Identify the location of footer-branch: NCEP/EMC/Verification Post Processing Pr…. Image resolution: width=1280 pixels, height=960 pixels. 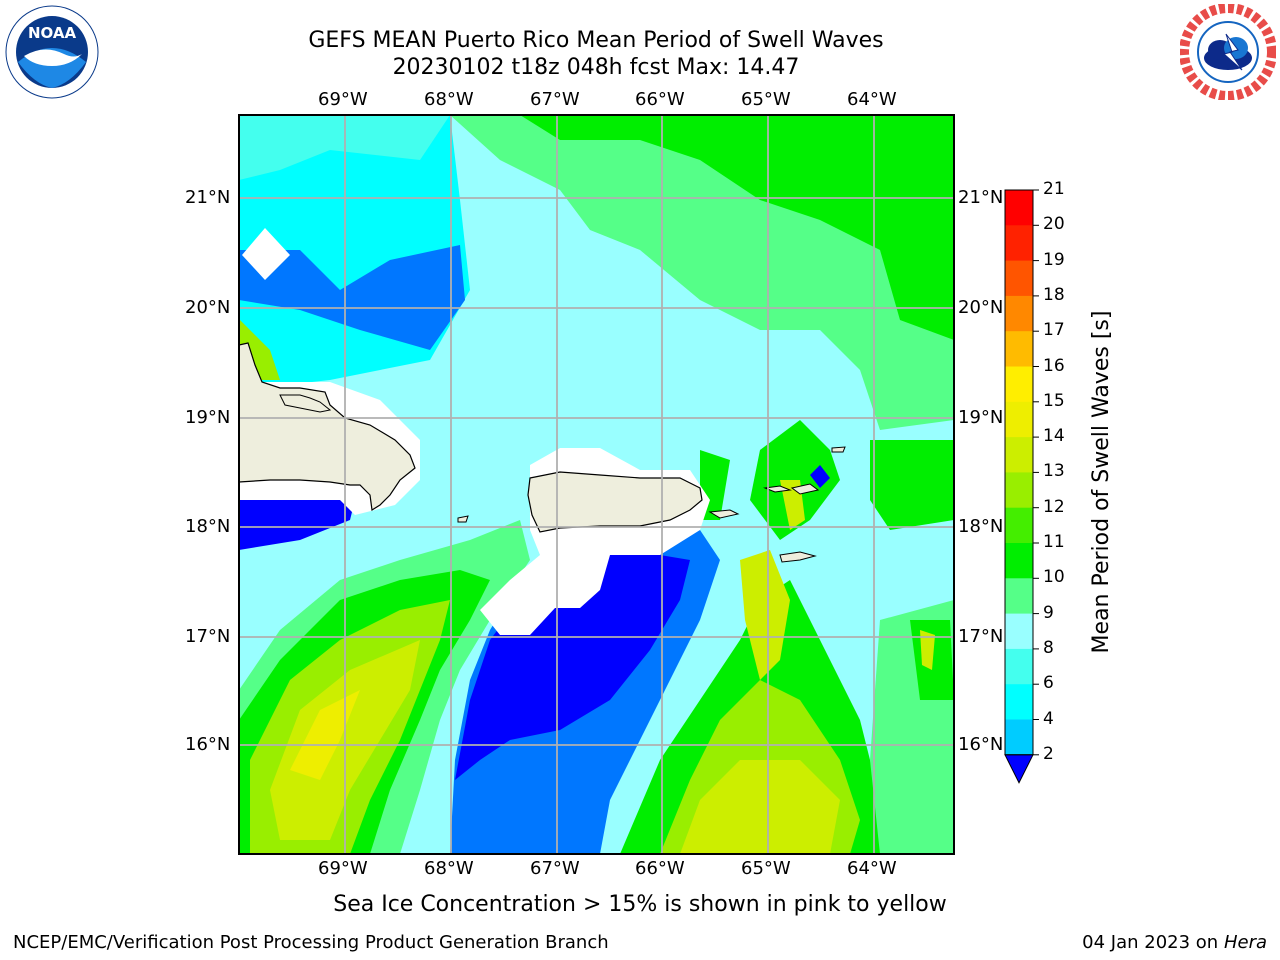
(311, 942).